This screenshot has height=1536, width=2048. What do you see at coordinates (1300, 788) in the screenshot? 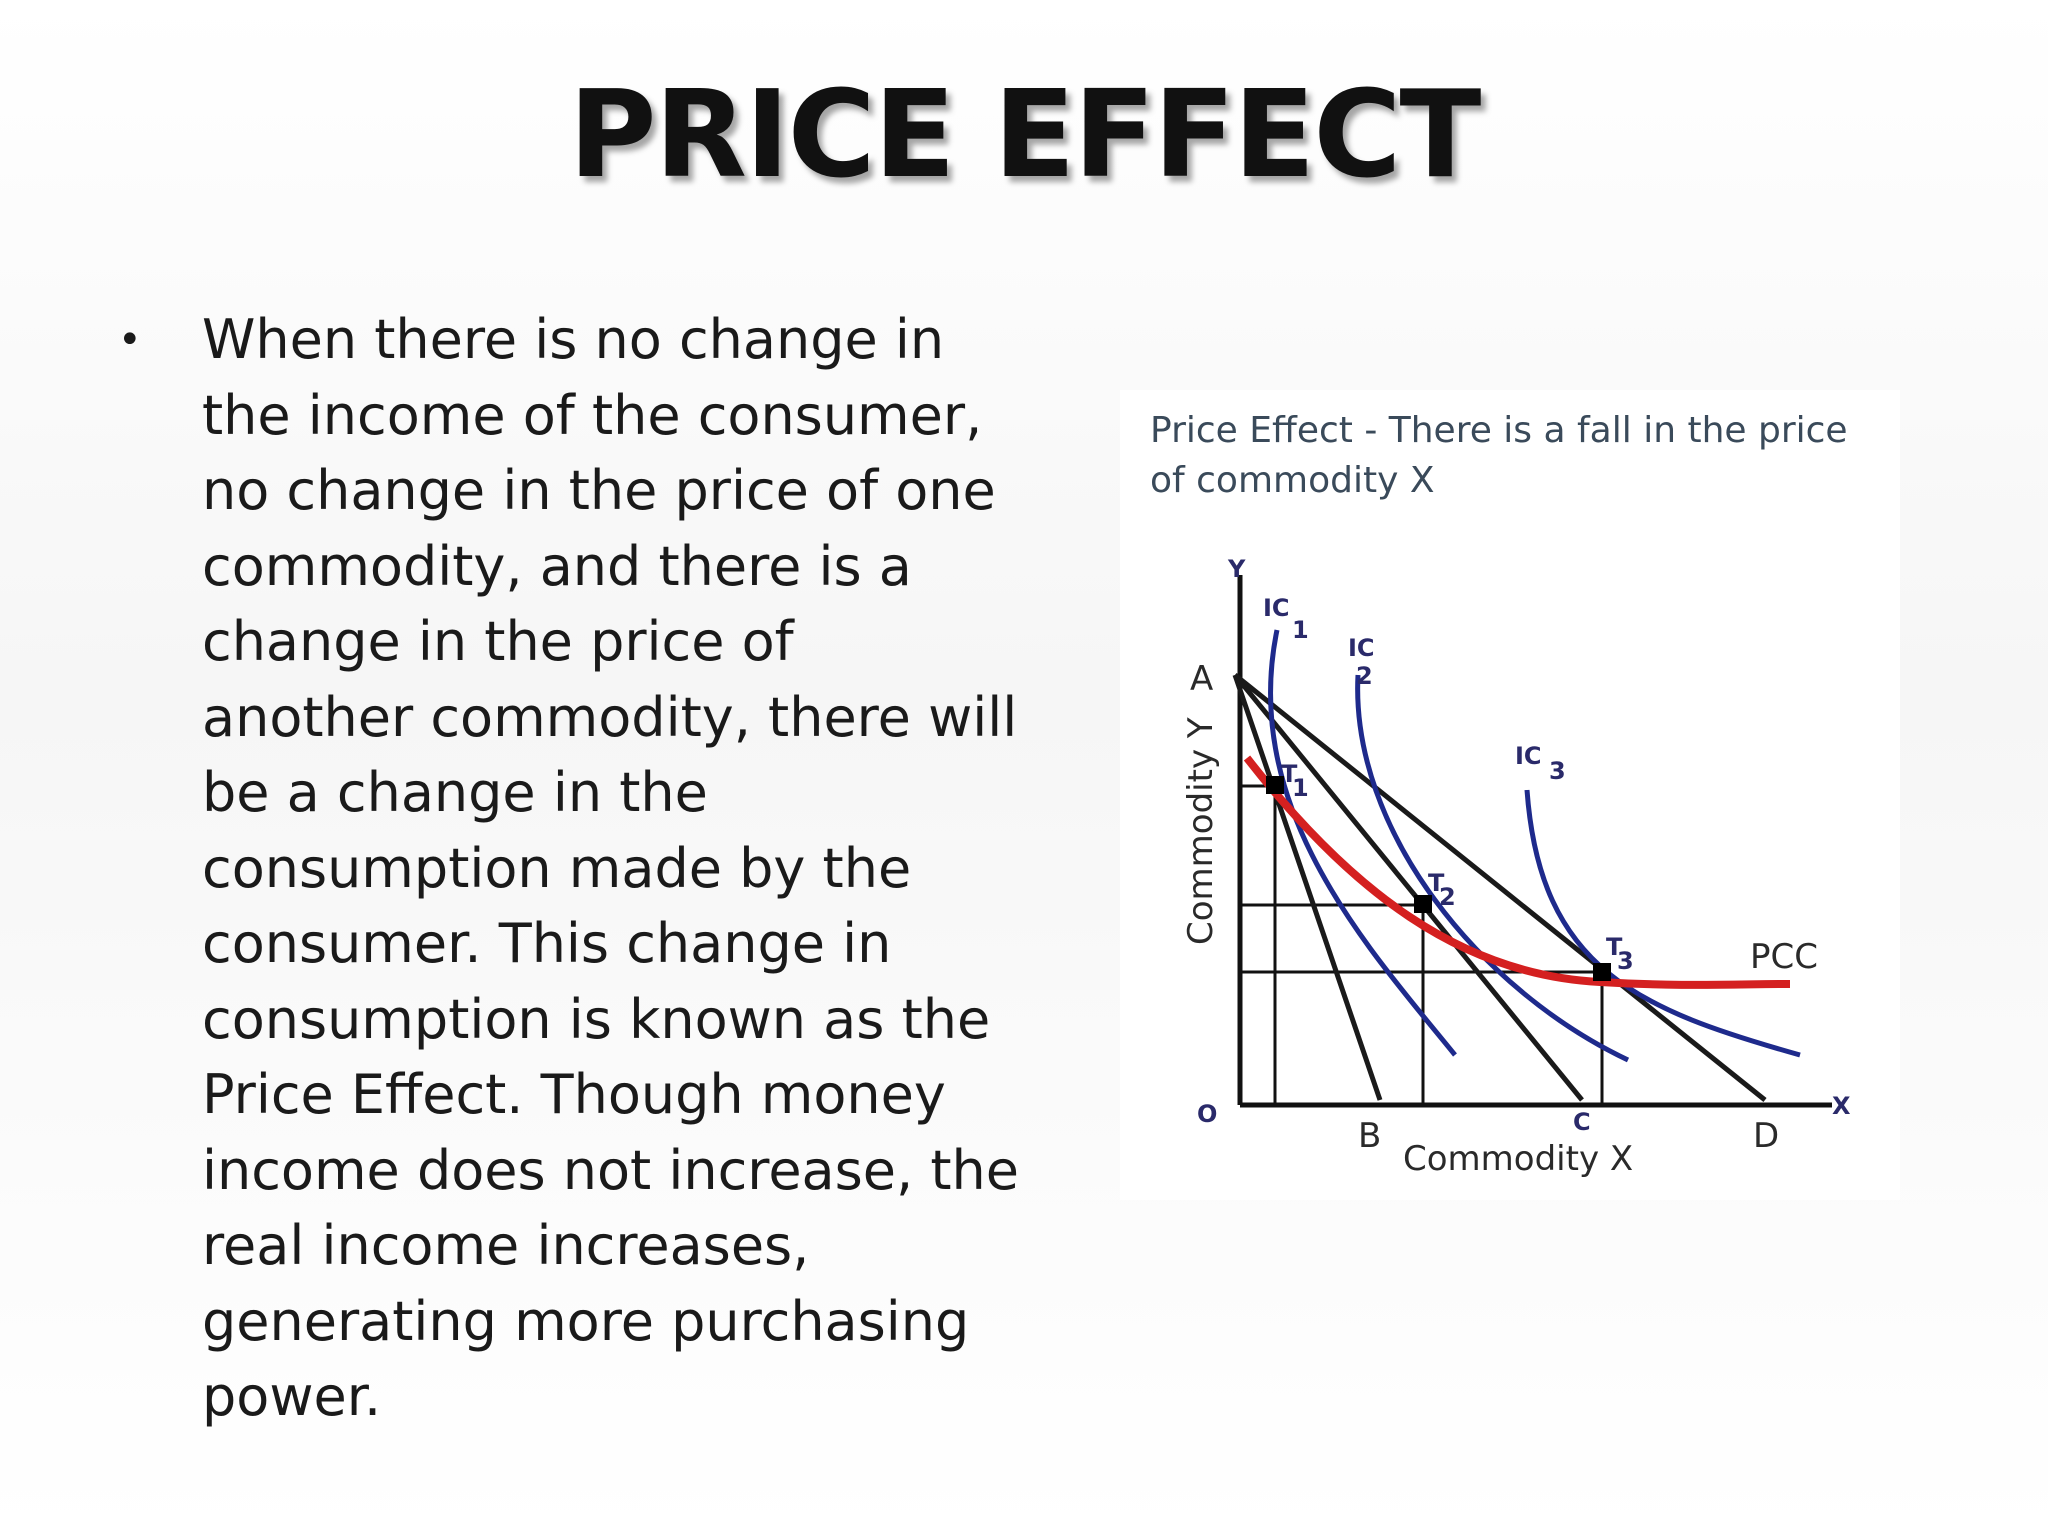
I see `t1-subscript: 1` at bounding box center [1300, 788].